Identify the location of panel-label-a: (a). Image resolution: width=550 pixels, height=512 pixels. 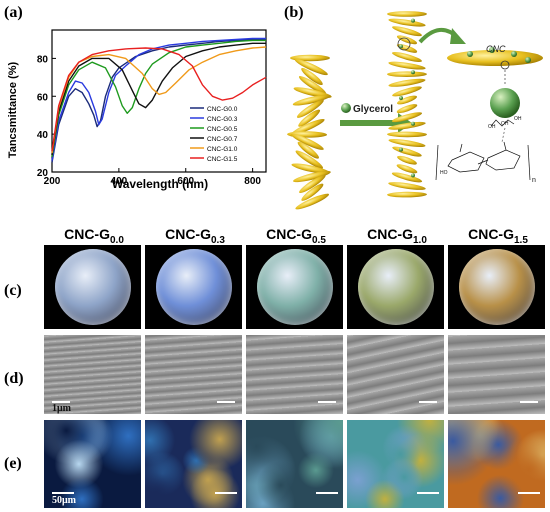
(13, 12).